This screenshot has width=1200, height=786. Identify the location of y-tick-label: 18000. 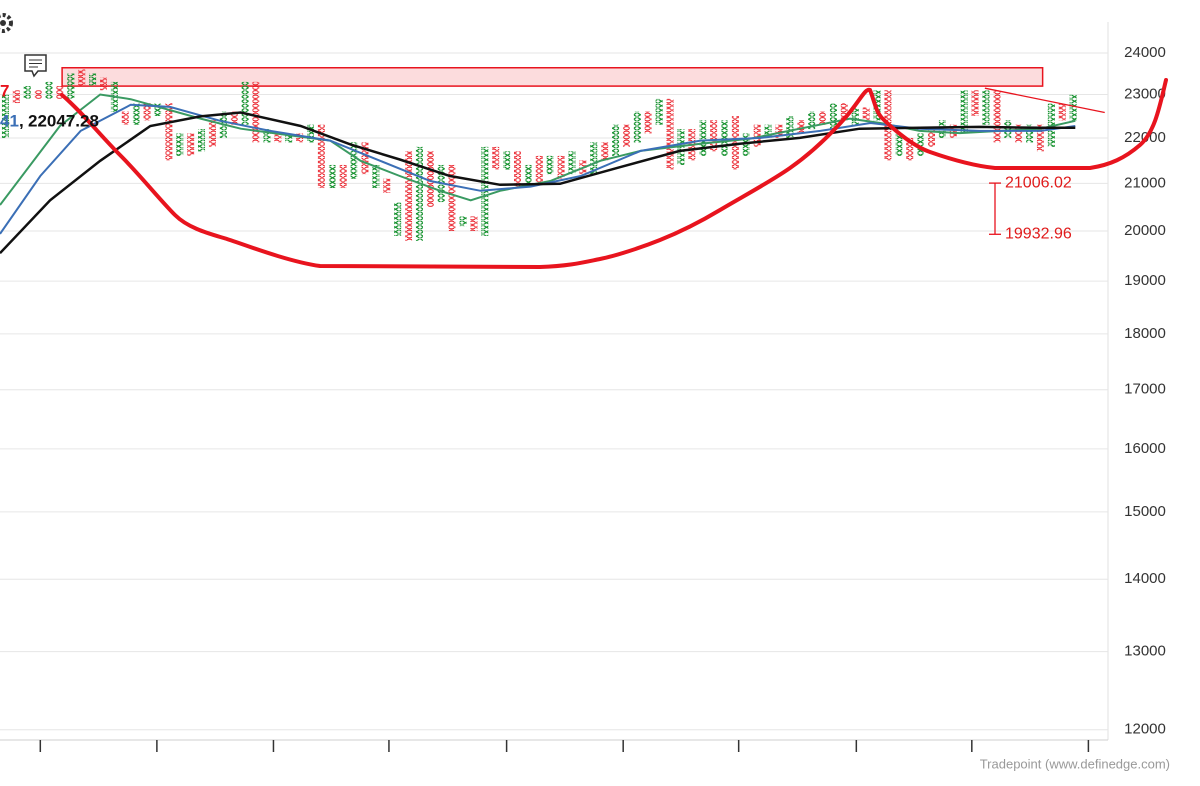
(1145, 333).